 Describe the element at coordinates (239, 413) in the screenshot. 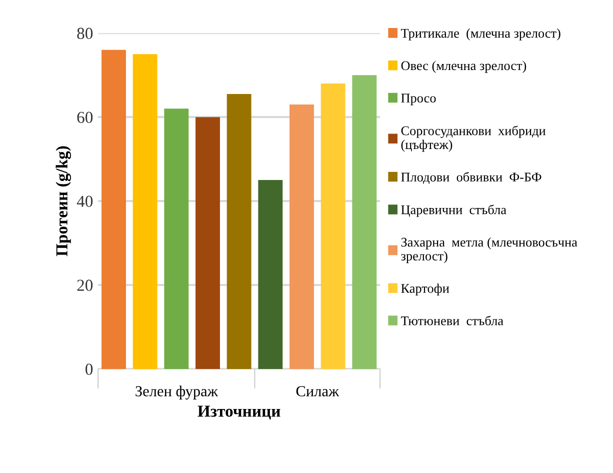

I see `x-axis-title: Източници` at that location.